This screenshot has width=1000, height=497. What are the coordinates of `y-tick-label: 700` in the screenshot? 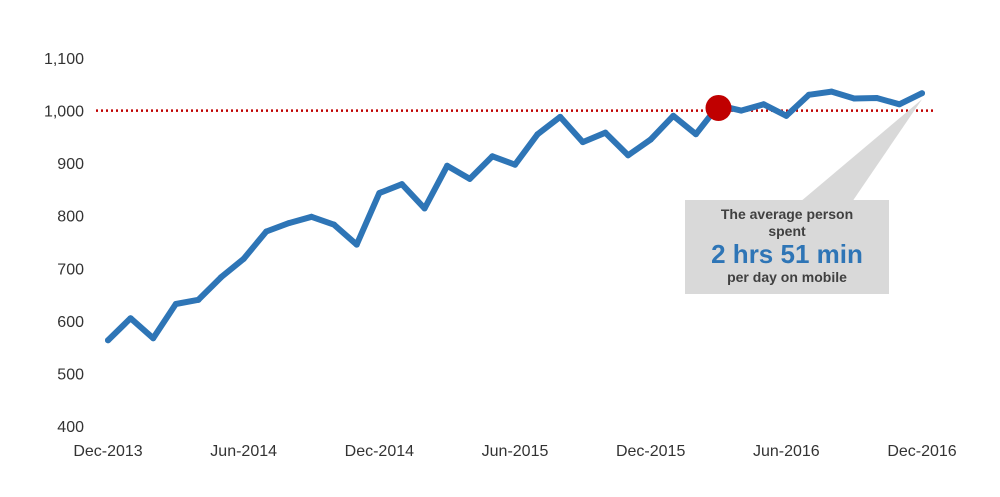 It's located at (70, 269).